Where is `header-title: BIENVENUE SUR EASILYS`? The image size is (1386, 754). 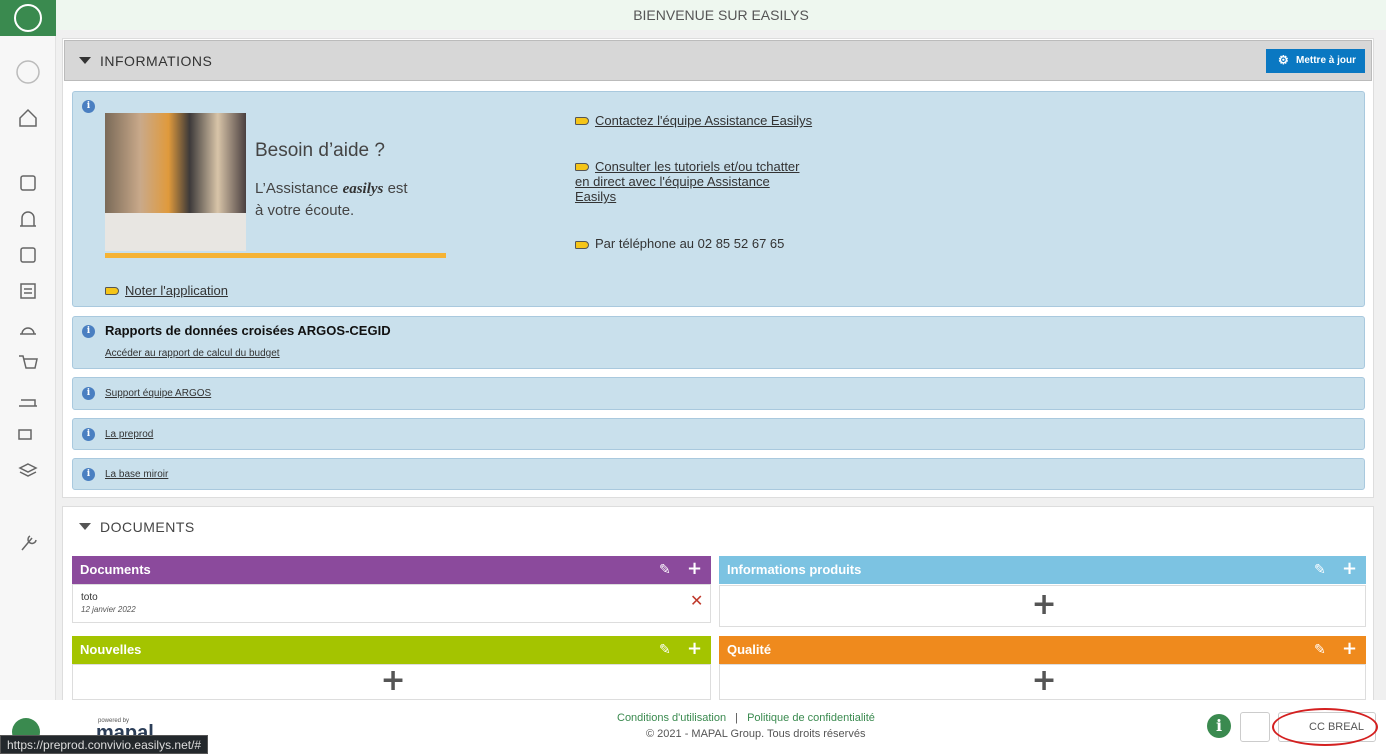
header-title: BIENVENUE SUR EASILYS is located at coordinates (721, 15).